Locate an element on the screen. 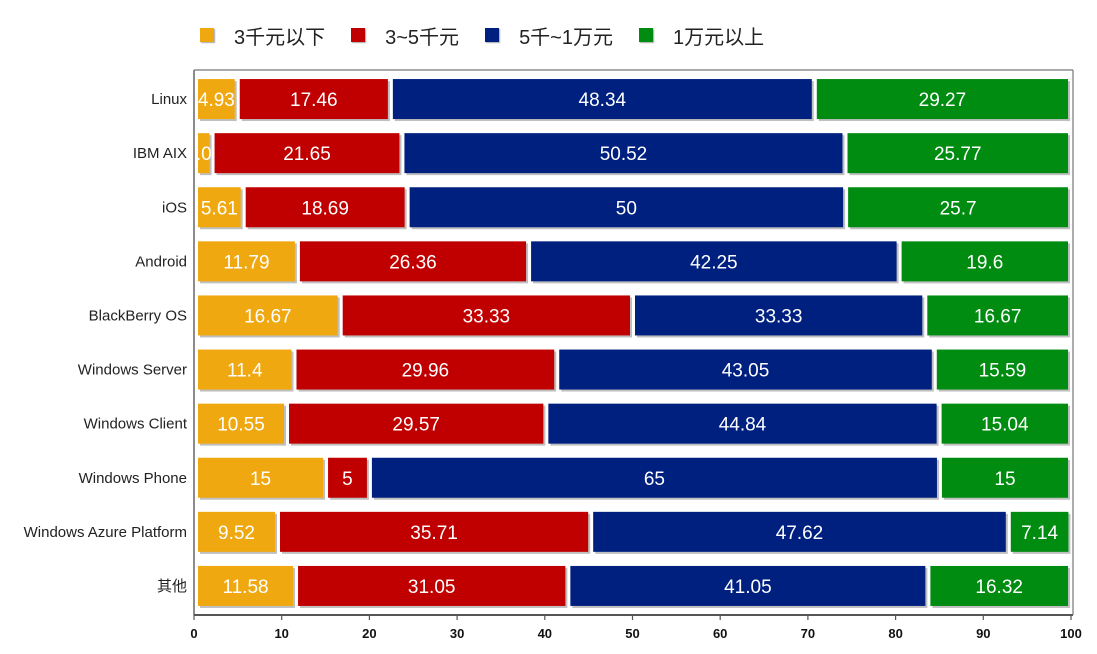 The width and height of the screenshot is (1097, 654). category-label: Windows Azure Platform is located at coordinates (105, 532).